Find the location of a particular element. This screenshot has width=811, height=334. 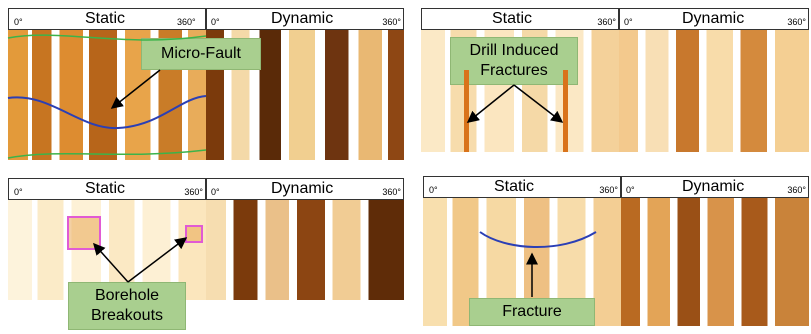

static-header: Static 360° is located at coordinates (520, 19).